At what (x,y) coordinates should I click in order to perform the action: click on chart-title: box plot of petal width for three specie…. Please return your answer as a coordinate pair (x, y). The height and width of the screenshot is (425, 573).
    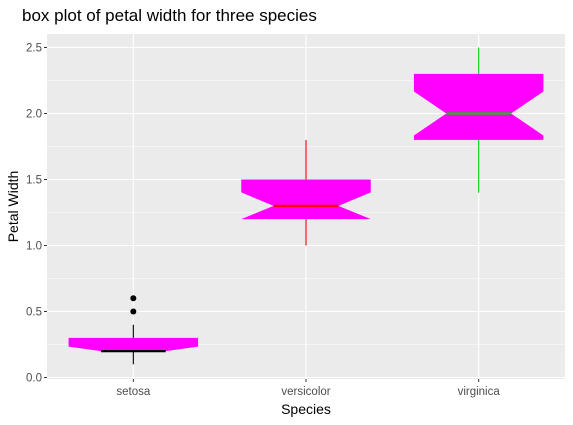
    Looking at the image, I should click on (169, 15).